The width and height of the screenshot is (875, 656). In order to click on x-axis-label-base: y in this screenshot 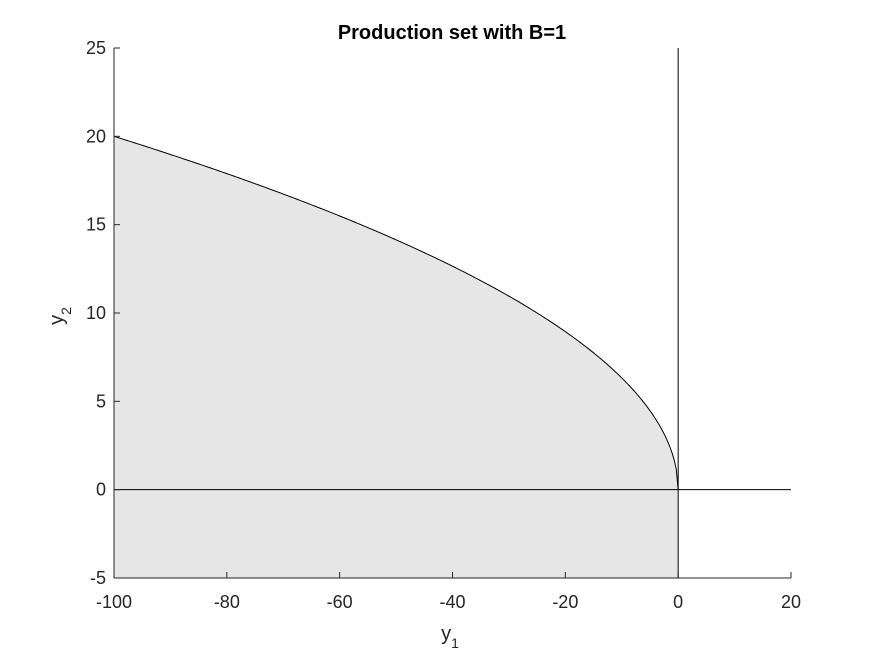, I will do `click(446, 634)`.